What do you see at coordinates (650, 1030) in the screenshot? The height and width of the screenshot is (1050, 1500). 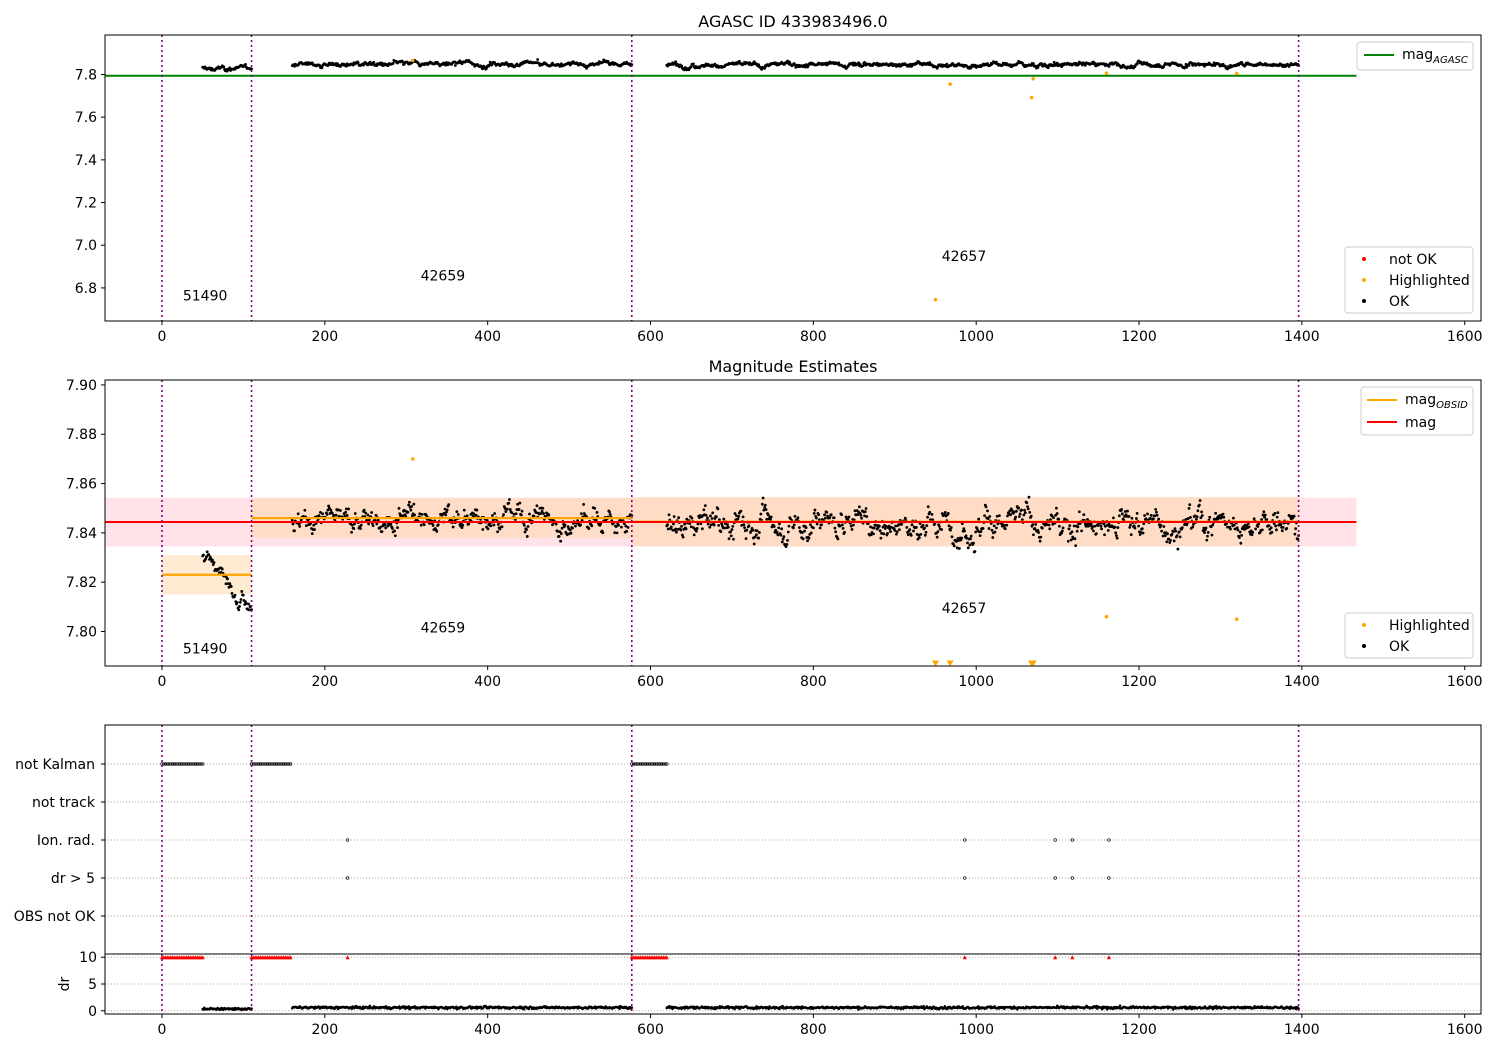 I see `dr-x-tick-label: 600` at bounding box center [650, 1030].